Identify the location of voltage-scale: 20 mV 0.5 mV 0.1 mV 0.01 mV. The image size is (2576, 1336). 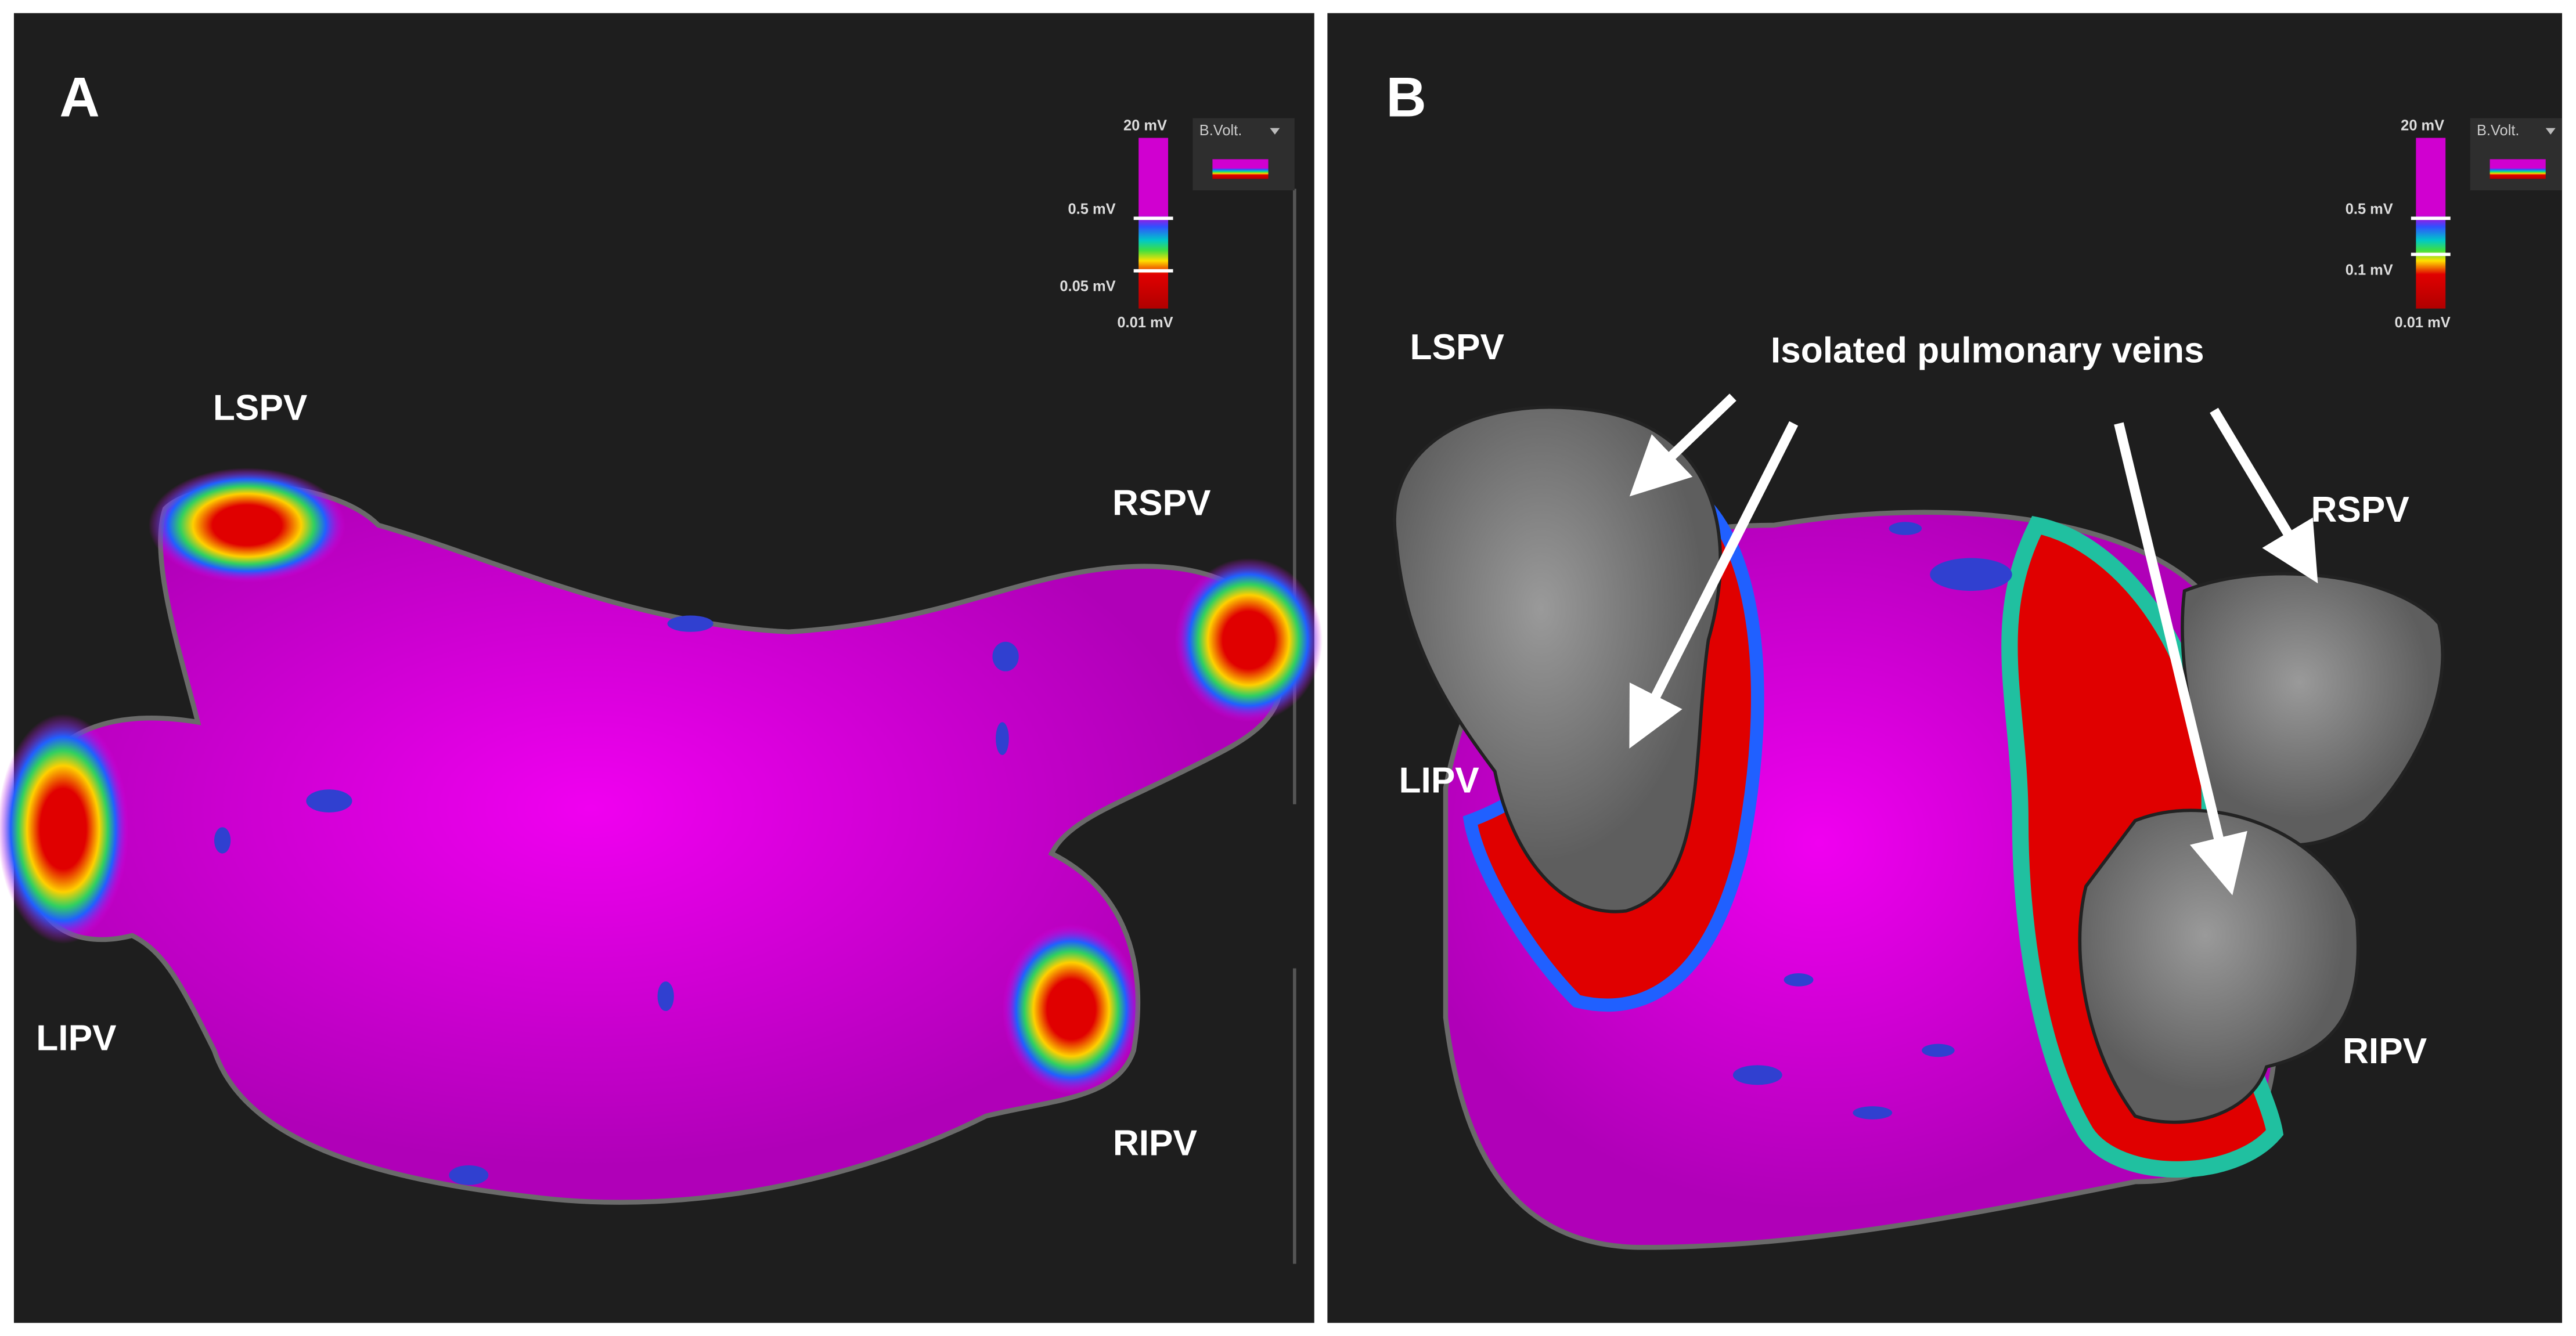
(2398, 223).